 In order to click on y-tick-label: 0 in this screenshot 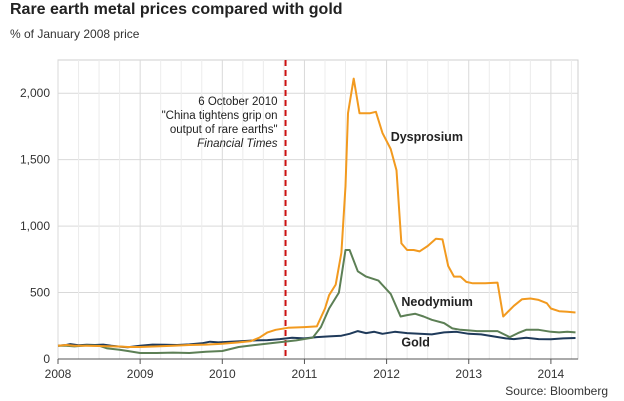, I will do `click(46, 359)`.